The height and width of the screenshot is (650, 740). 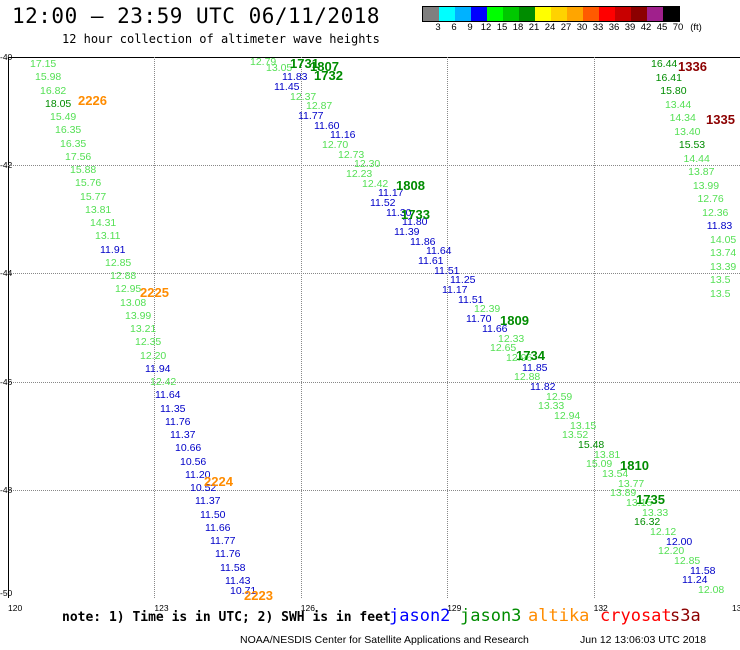 What do you see at coordinates (108, 236) in the screenshot?
I see `swh-value: 13.11` at bounding box center [108, 236].